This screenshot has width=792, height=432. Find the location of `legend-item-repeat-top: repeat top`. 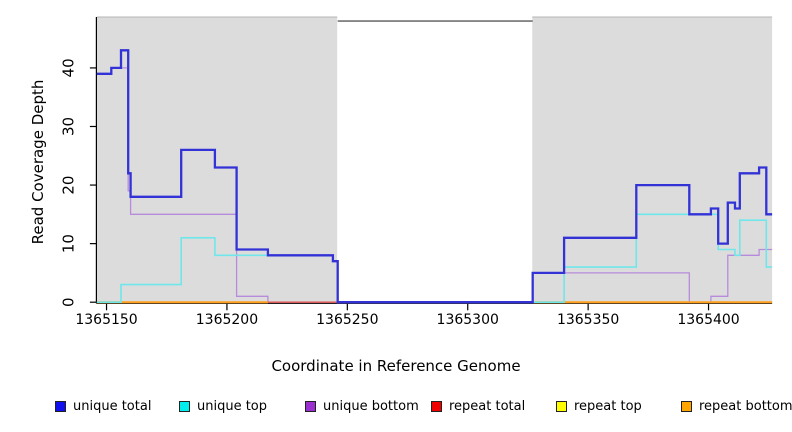

legend-item-repeat-top: repeat top is located at coordinates (599, 406).